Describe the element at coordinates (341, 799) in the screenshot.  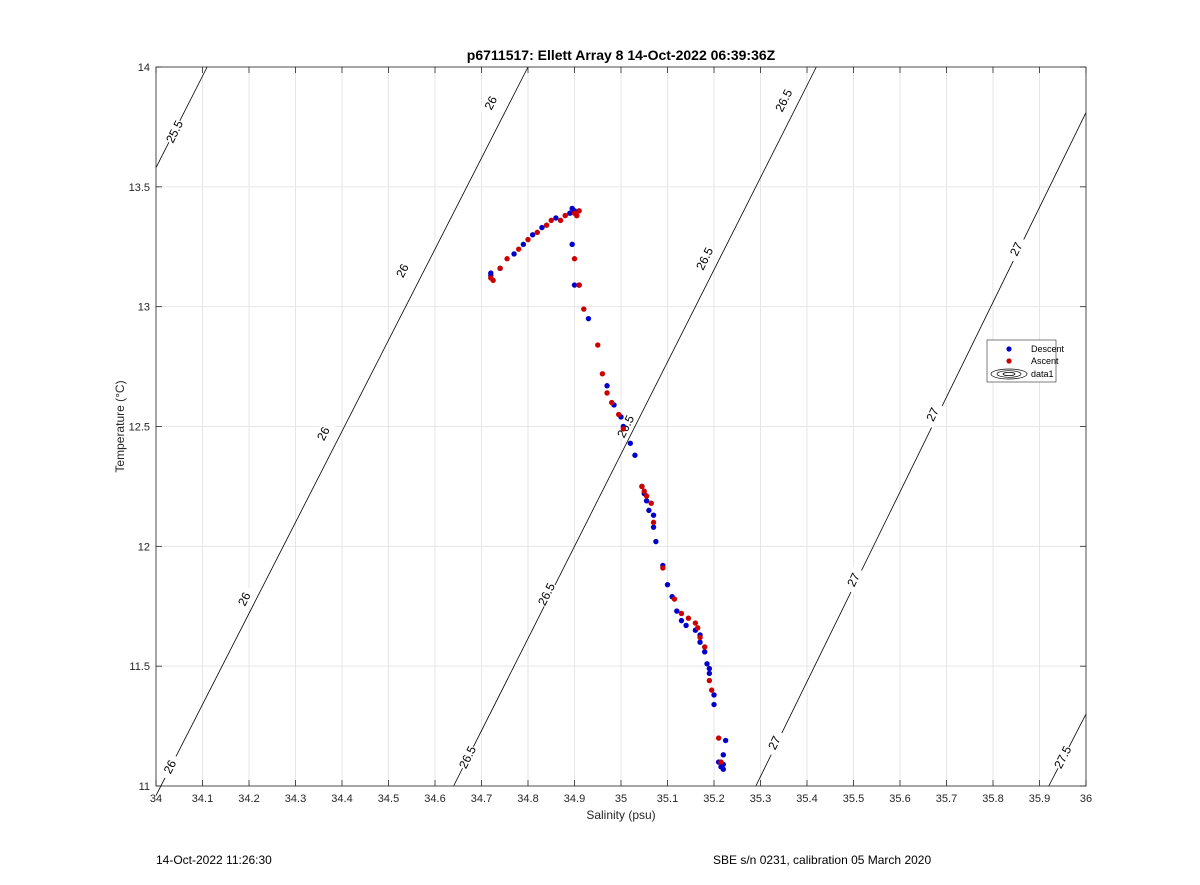
I see `x-tick-label: 34.4` at that location.